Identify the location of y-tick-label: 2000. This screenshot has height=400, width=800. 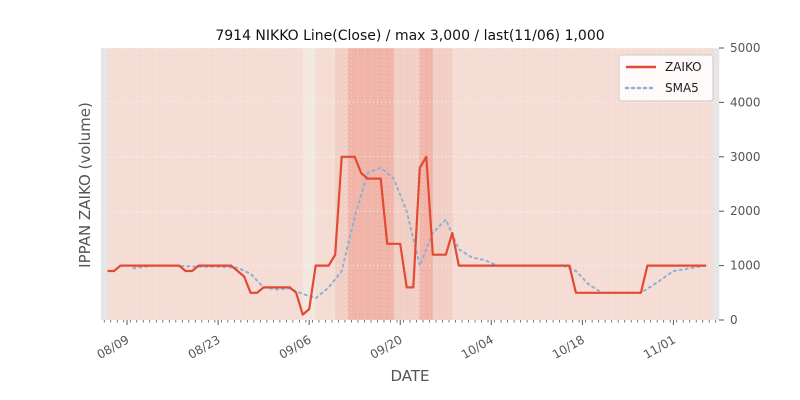
(745, 211).